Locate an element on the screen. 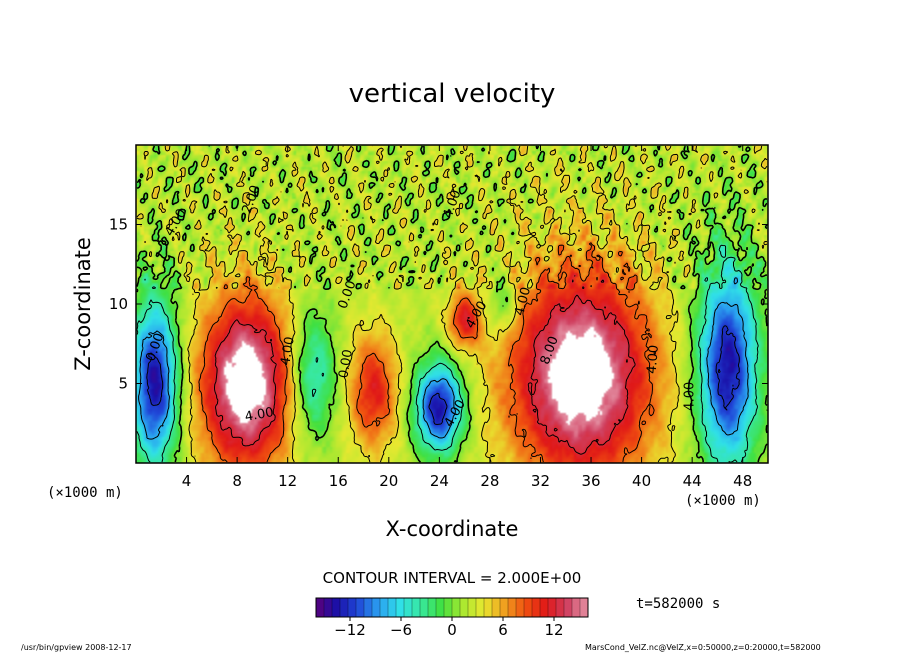 This screenshot has height=654, width=904. x-tick-label: 20 is located at coordinates (388, 481).